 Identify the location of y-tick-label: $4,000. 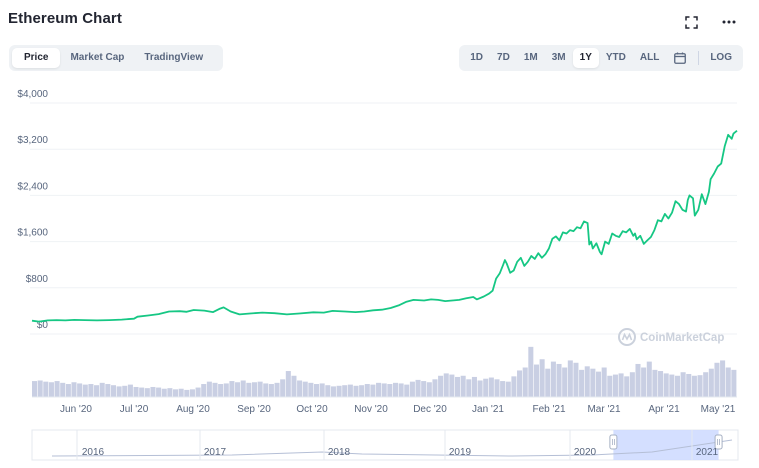
(32, 94).